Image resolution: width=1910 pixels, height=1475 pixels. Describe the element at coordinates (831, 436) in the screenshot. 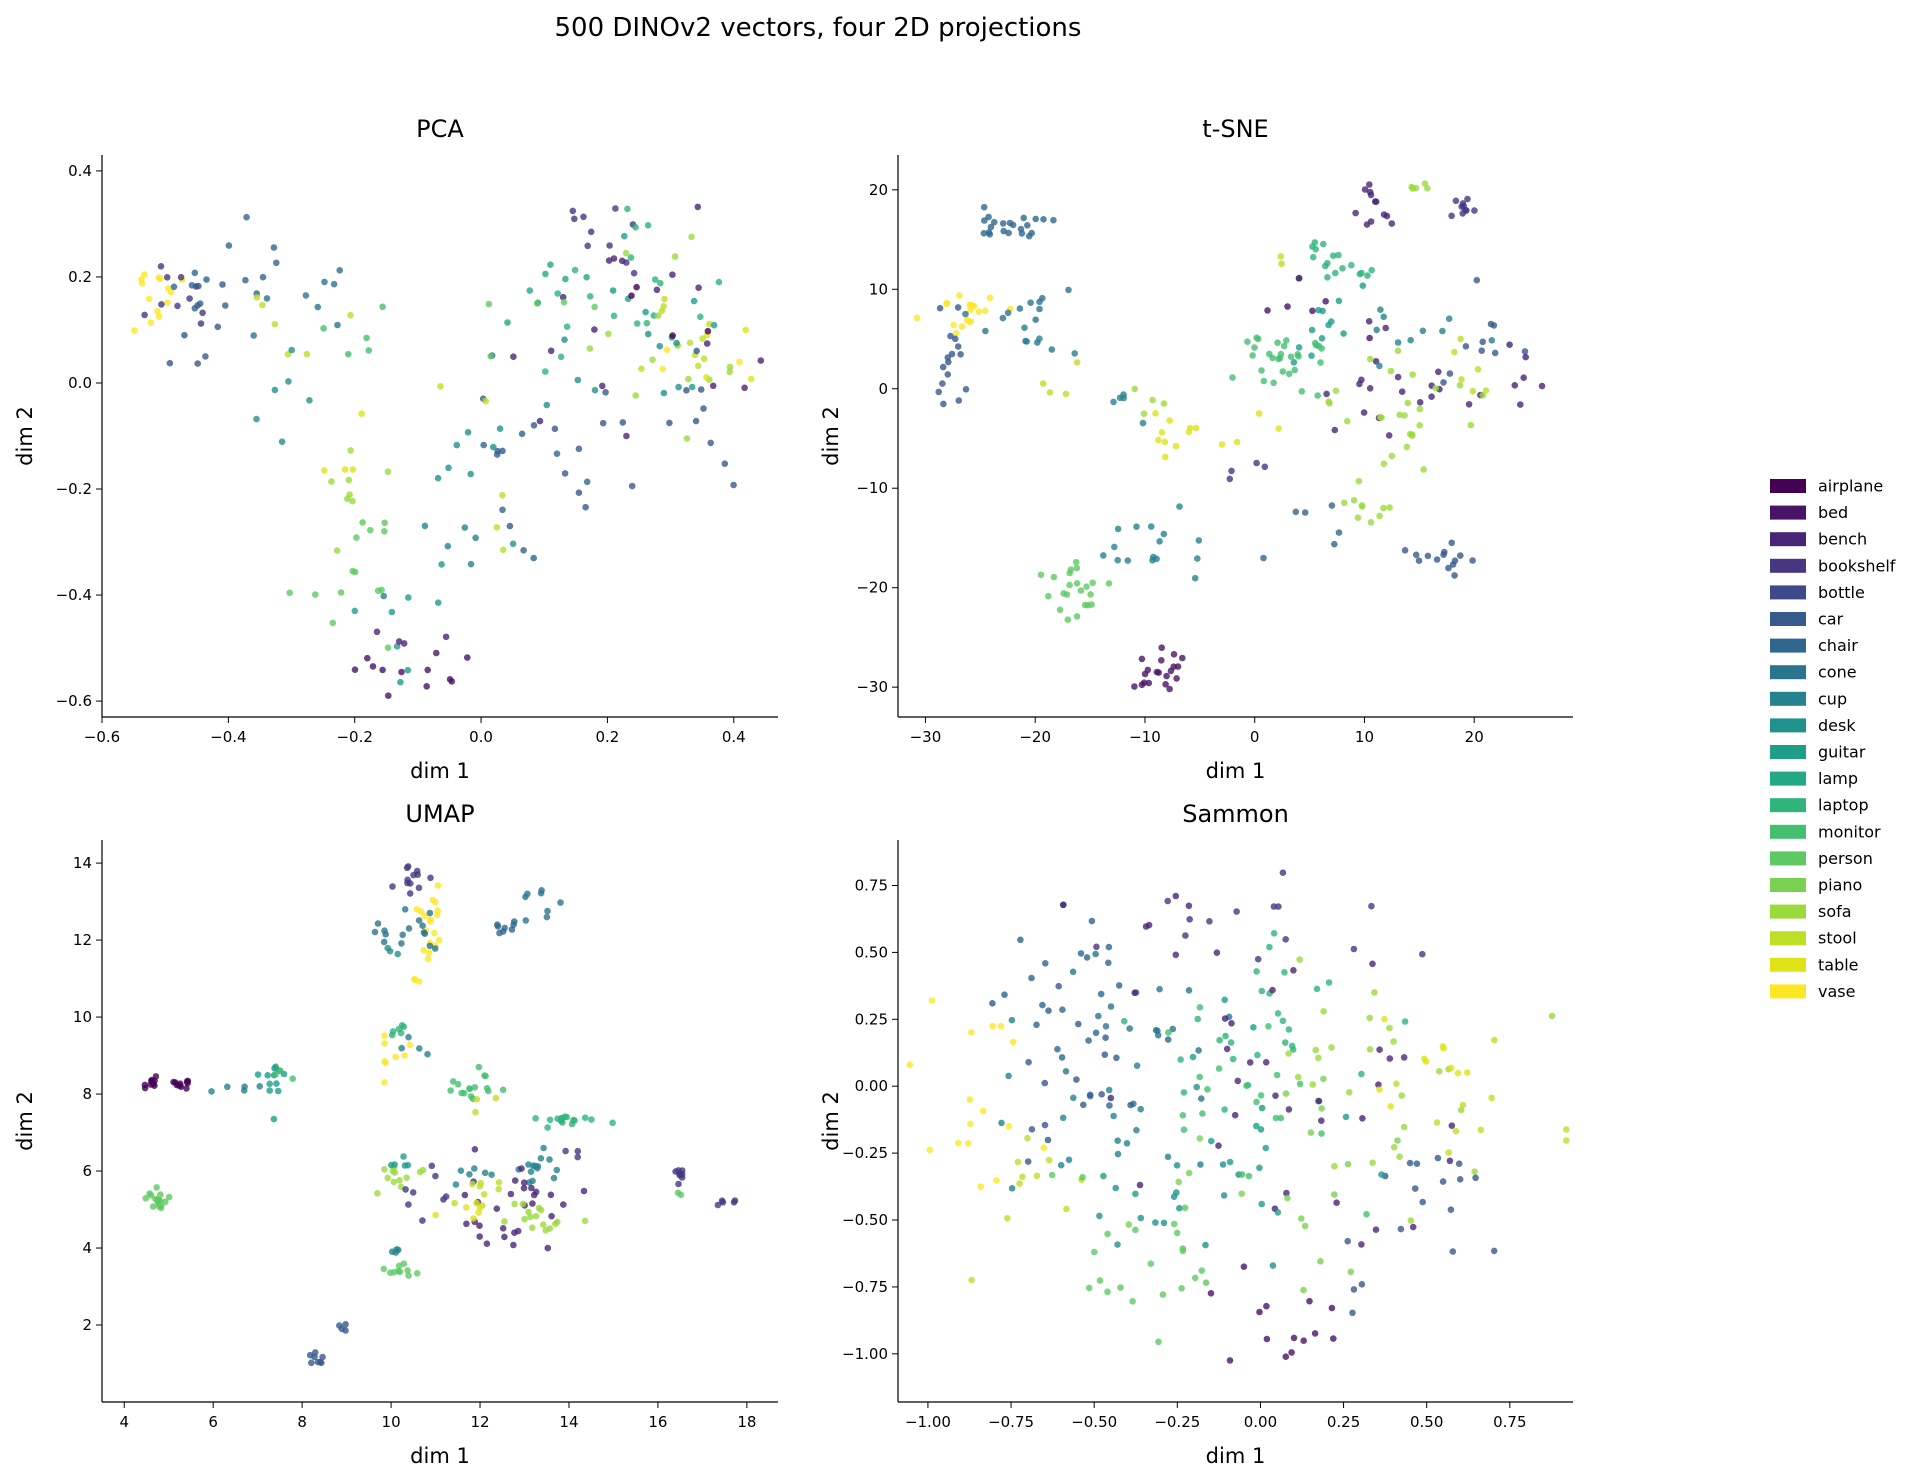

I see `y-axis-label: dim 2` at that location.